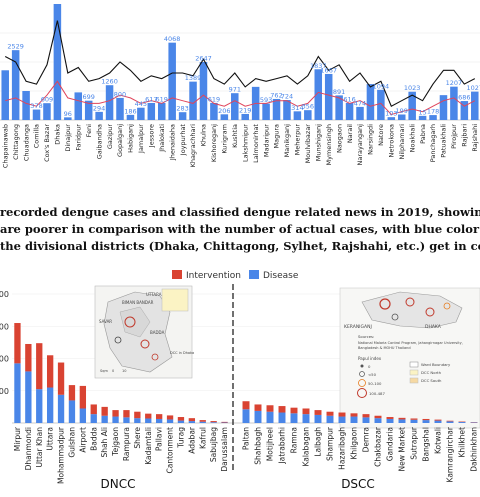 The width and height of the screenshot is (480, 497). What do you see at coordinates (28, 448) in the screenshot?
I see `dncc-tick-label: Dhanmondi` at bounding box center [28, 448].